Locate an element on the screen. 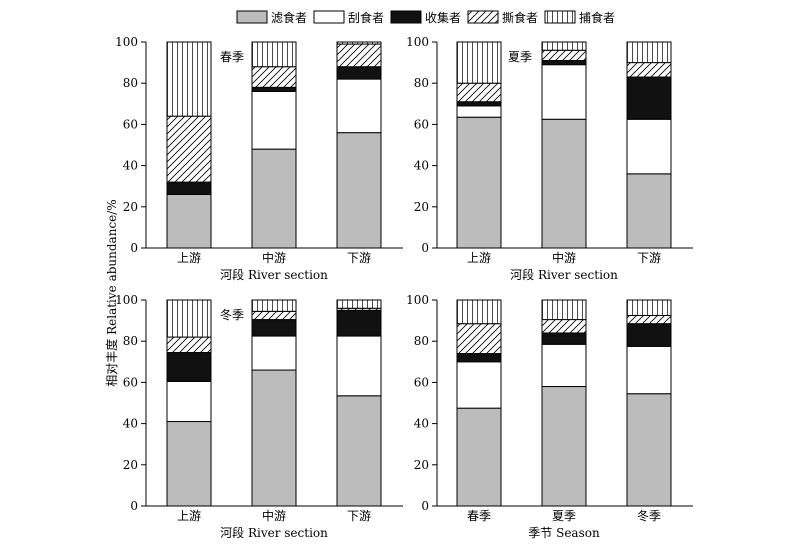 The image size is (800, 550). season-annotation: 春季 is located at coordinates (232, 57).